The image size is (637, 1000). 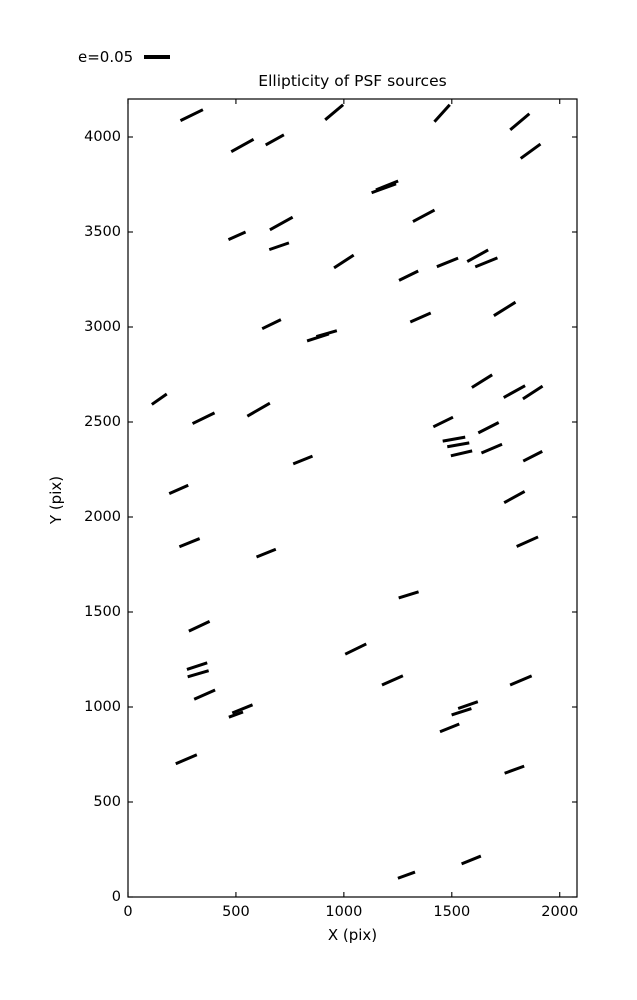 I want to click on y-tick-label: 1500, so click(x=102, y=612).